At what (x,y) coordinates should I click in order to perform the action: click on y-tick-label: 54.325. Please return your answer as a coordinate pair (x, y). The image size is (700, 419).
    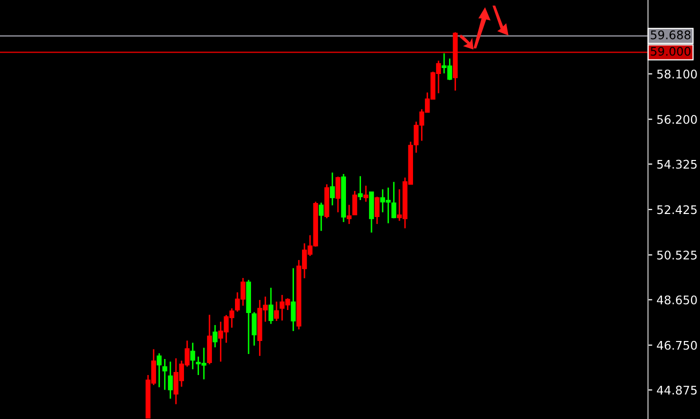
    Looking at the image, I should click on (677, 164).